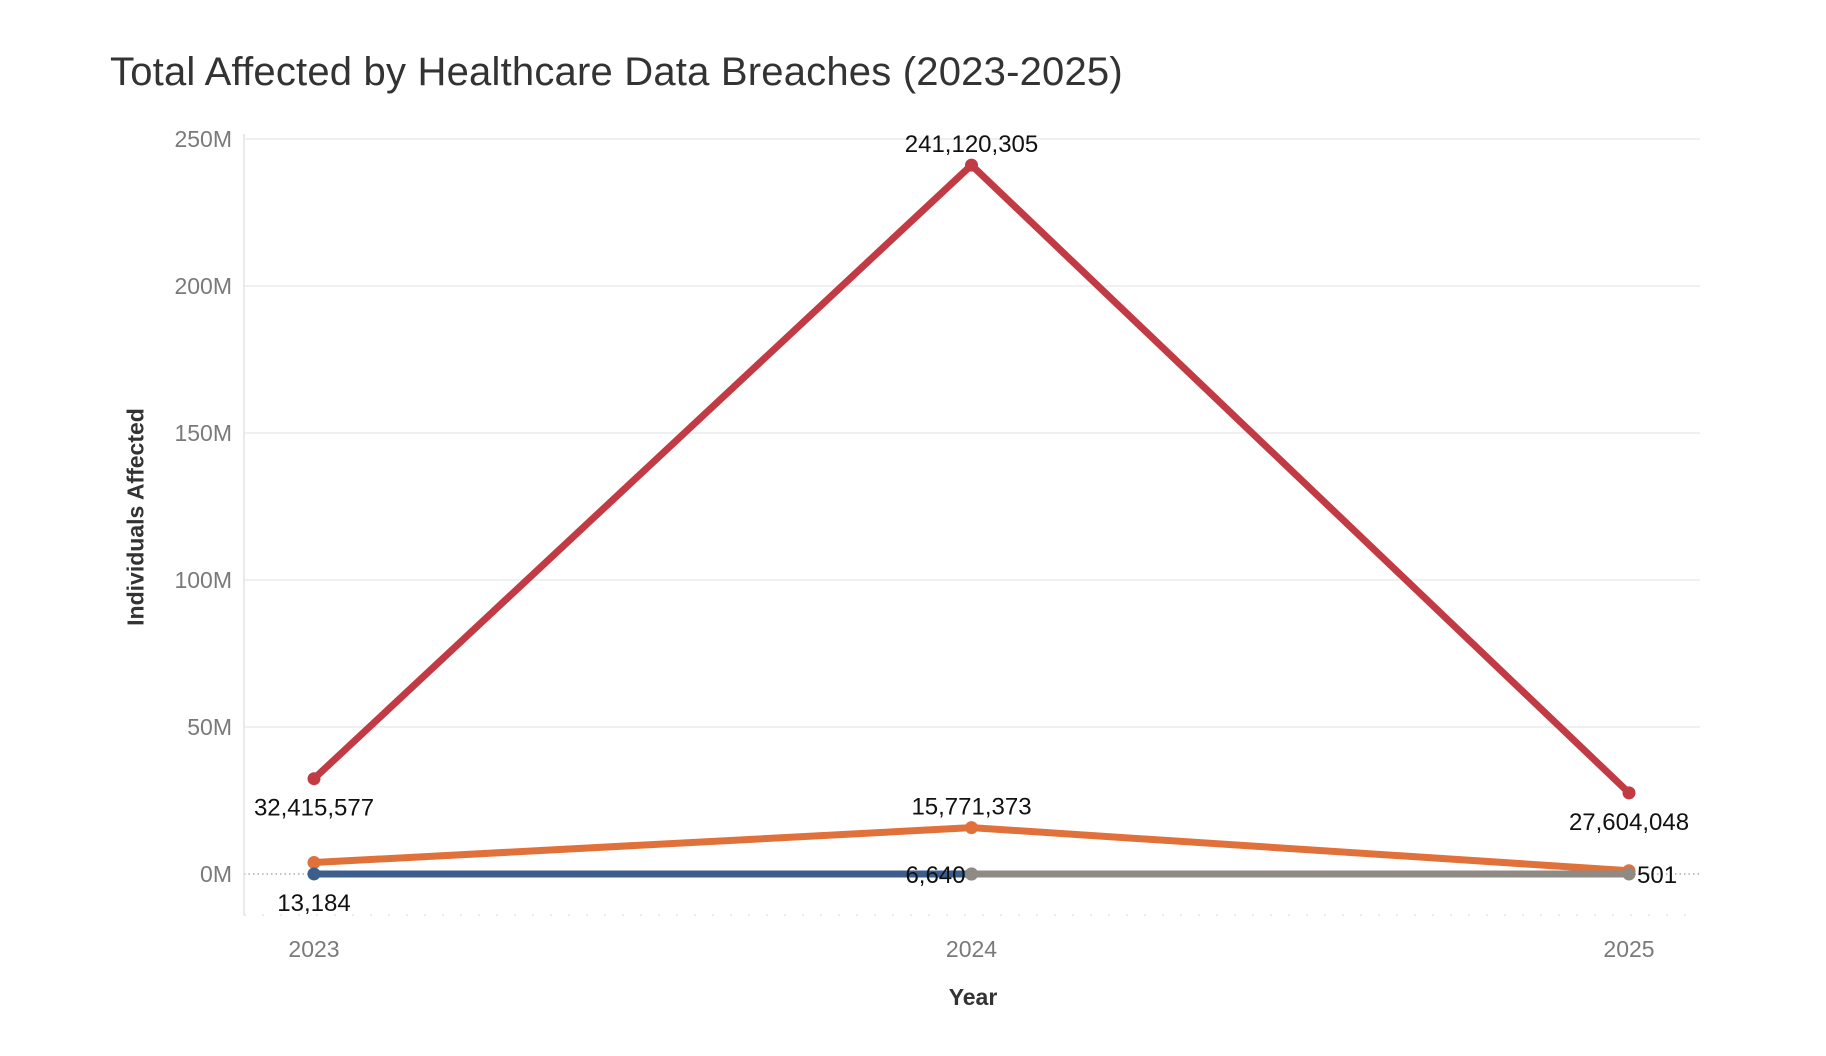  I want to click on data-label: 501, so click(1657, 875).